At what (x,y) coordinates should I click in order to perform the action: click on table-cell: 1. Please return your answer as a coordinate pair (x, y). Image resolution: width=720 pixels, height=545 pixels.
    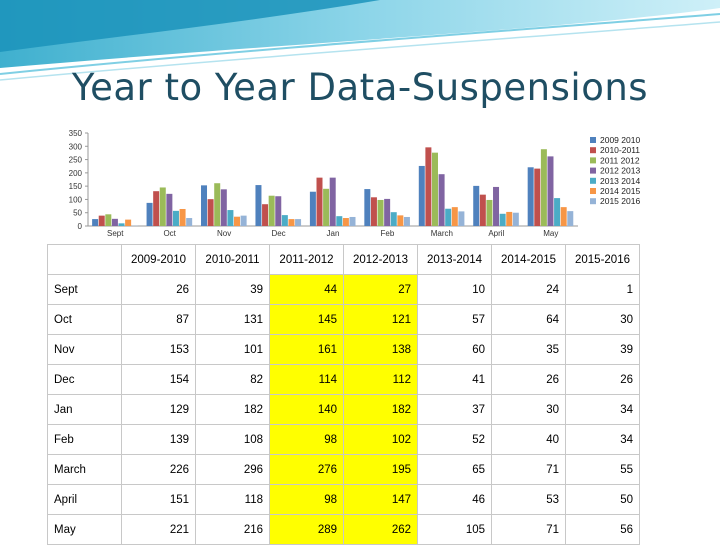
    Looking at the image, I should click on (603, 290).